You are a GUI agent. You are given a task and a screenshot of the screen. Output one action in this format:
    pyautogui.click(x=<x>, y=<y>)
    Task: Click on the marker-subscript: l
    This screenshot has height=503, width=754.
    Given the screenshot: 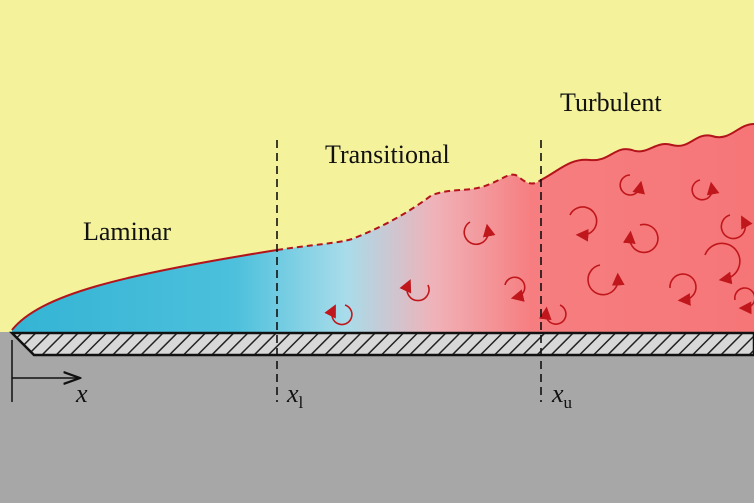 What is the action you would take?
    pyautogui.click(x=301, y=402)
    